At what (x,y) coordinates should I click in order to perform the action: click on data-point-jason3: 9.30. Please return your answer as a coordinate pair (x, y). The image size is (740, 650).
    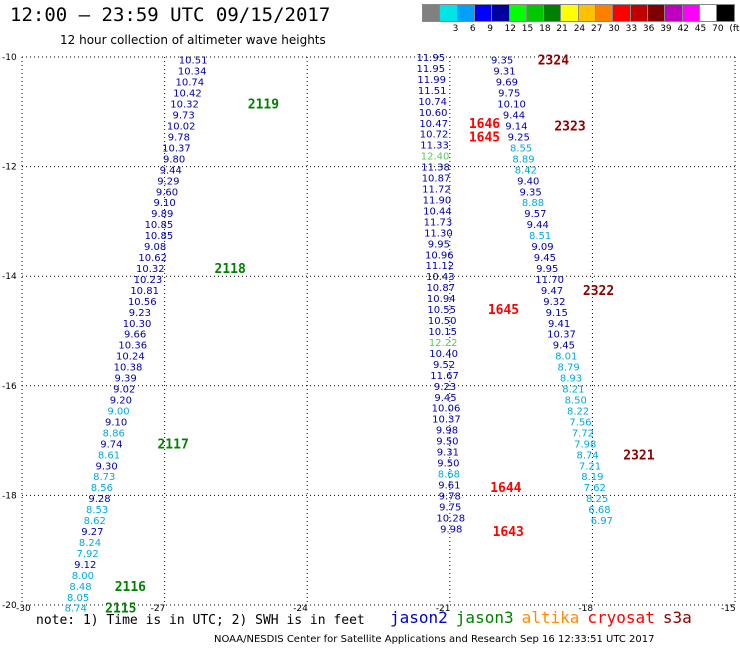
    Looking at the image, I should click on (106, 466).